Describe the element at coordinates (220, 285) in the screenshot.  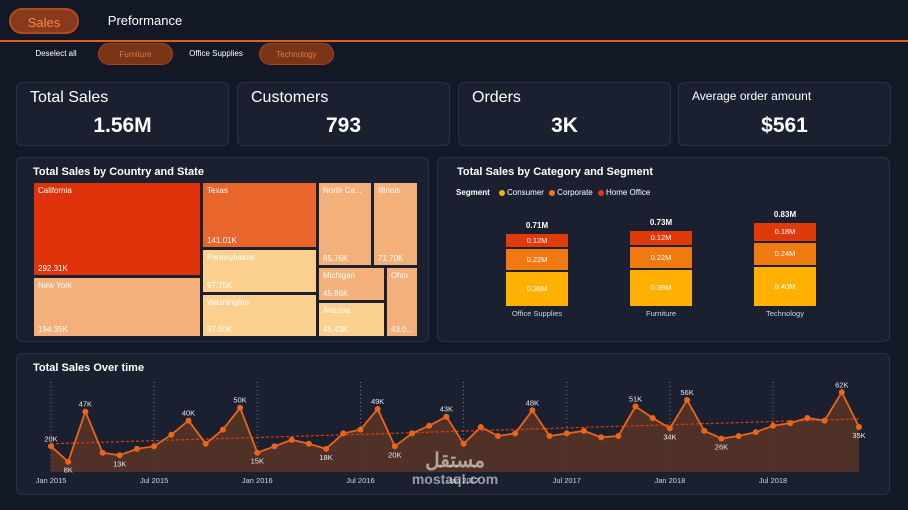
I see `treemap-cell-value: 97.75K` at that location.